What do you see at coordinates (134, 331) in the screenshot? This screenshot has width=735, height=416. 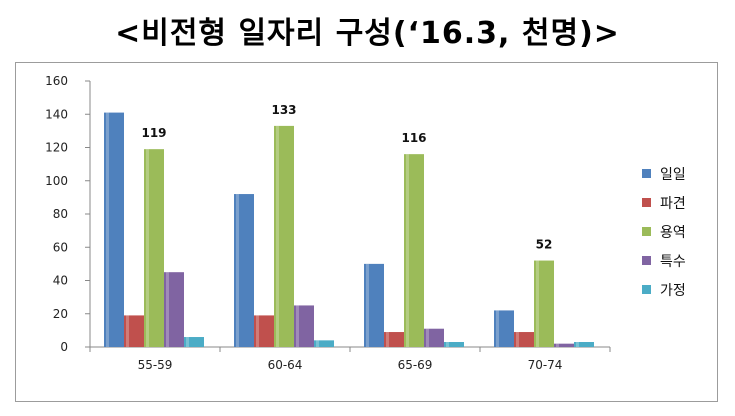 I see `bar-파견-55-59` at bounding box center [134, 331].